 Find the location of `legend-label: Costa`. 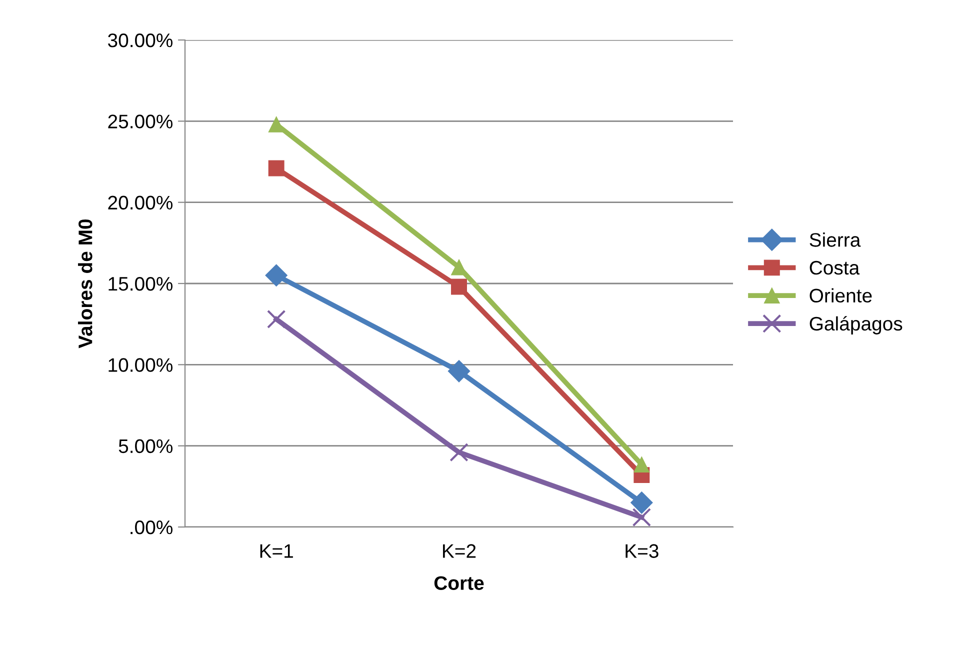

legend-label: Costa is located at coordinates (835, 267).